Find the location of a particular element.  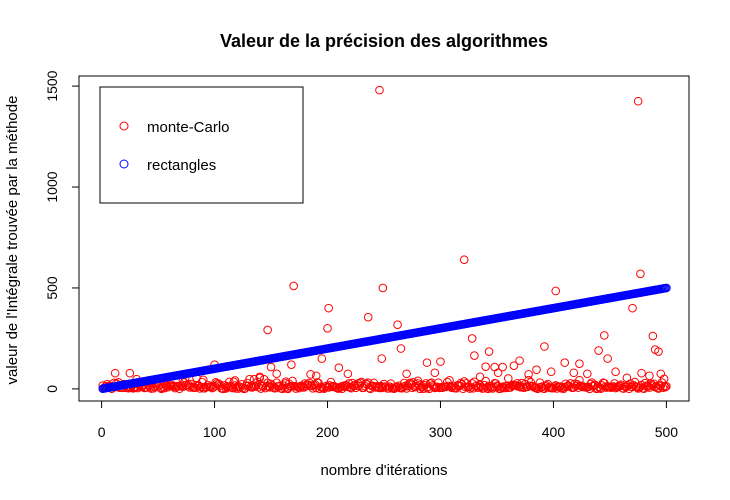

x-tick-label: 200 is located at coordinates (328, 432).